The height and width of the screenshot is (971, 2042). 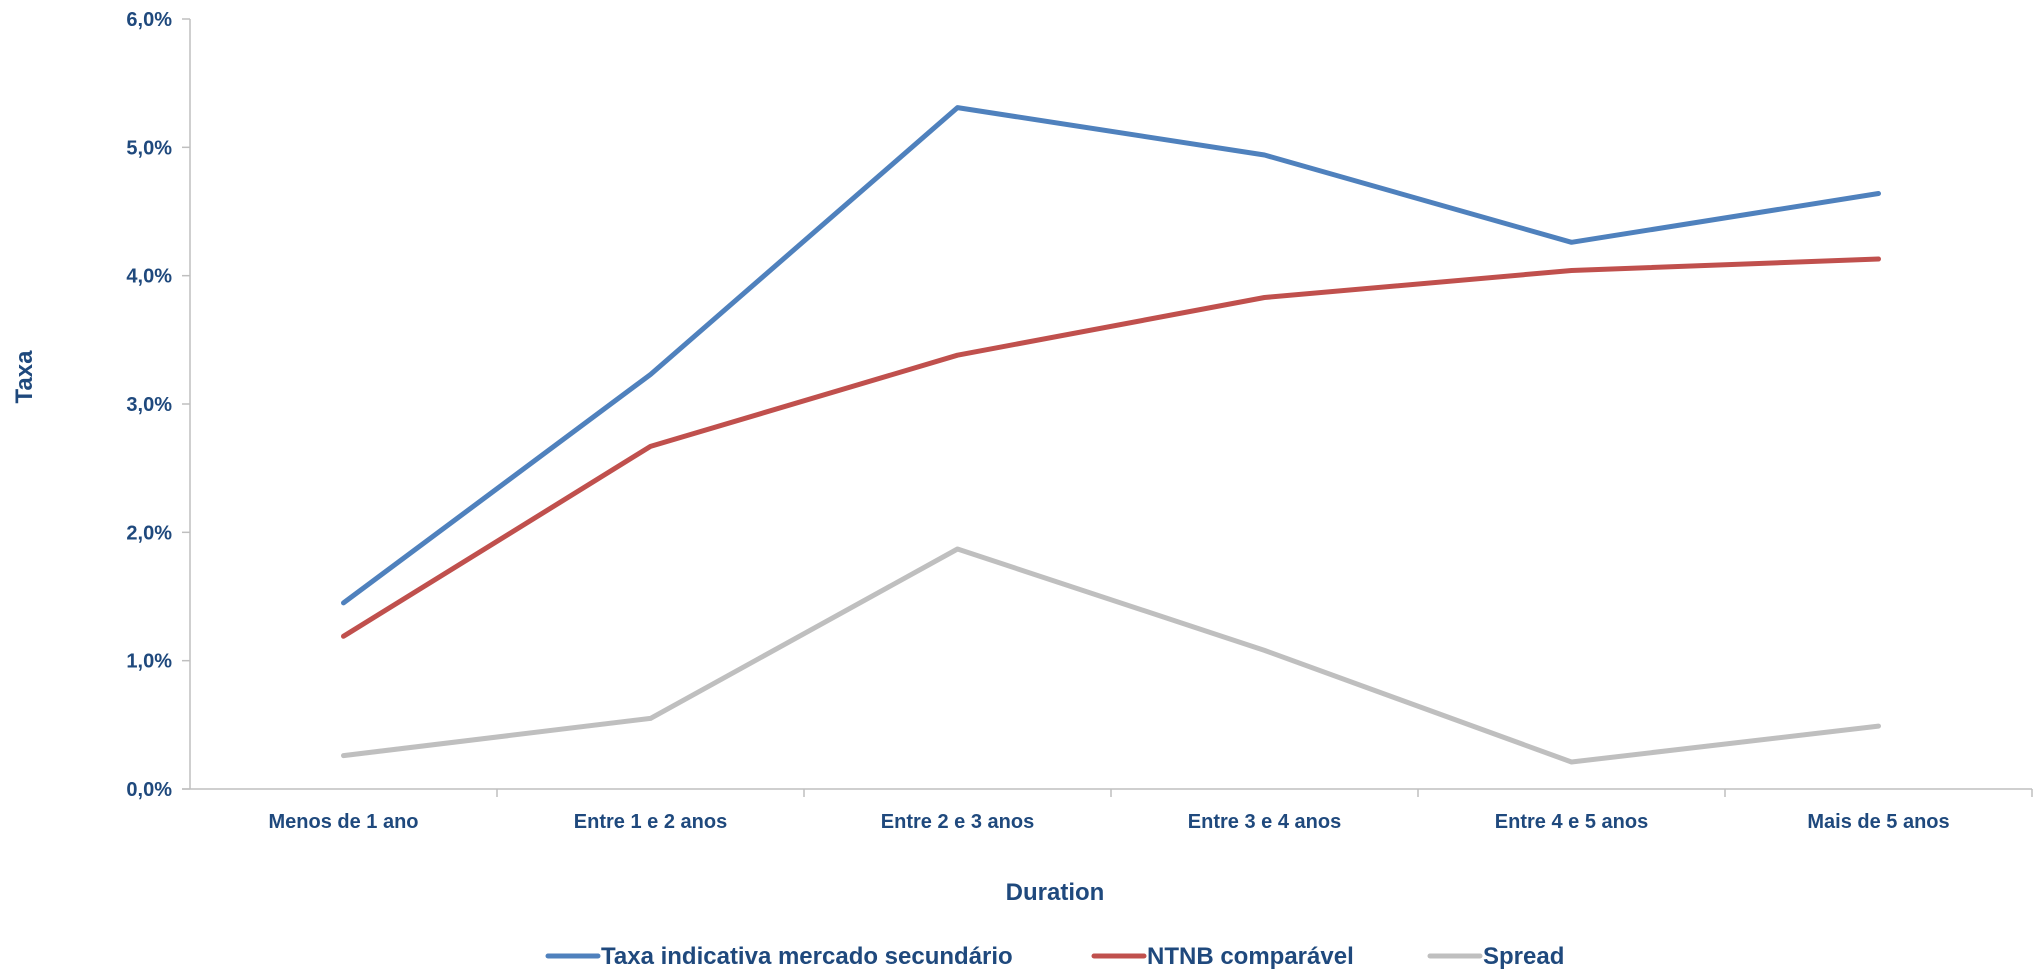 I want to click on y-tick-label: 3,0%, so click(x=149, y=405).